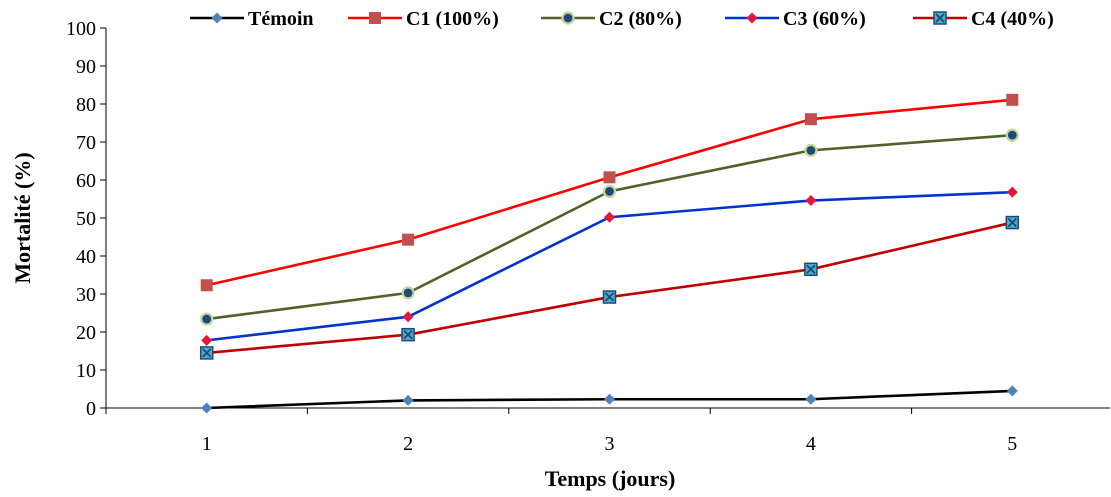 This screenshot has height=497, width=1111. I want to click on x-tick-label: 4, so click(811, 444).